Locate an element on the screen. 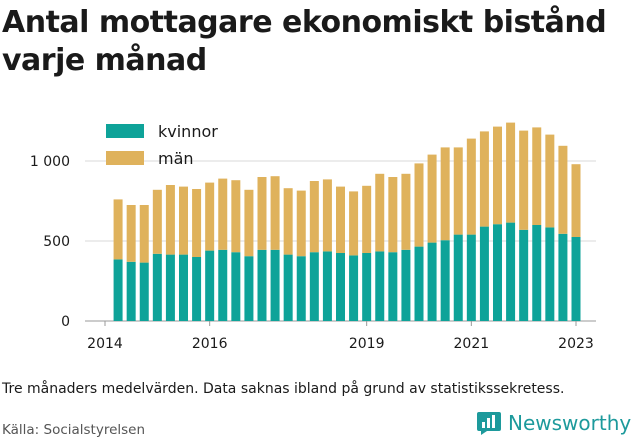  legend-swatch-man is located at coordinates (125, 158).